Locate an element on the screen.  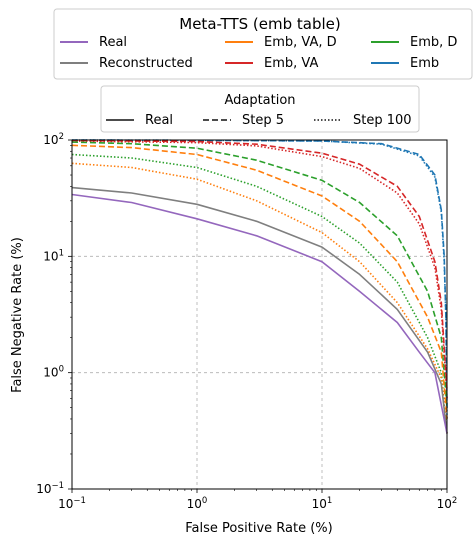
x-tick-label: 10² is located at coordinates (447, 503).